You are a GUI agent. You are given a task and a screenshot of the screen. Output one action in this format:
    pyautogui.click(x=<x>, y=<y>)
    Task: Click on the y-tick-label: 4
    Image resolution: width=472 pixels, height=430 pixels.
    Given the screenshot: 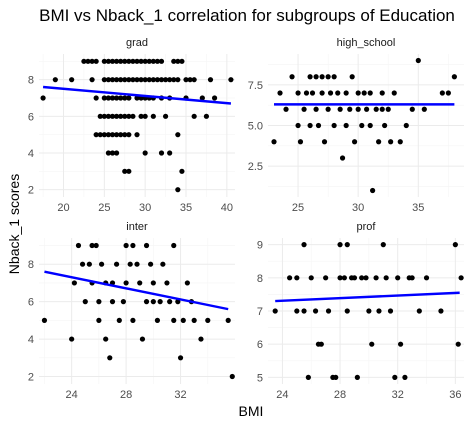 What is the action you would take?
    pyautogui.click(x=31, y=340)
    